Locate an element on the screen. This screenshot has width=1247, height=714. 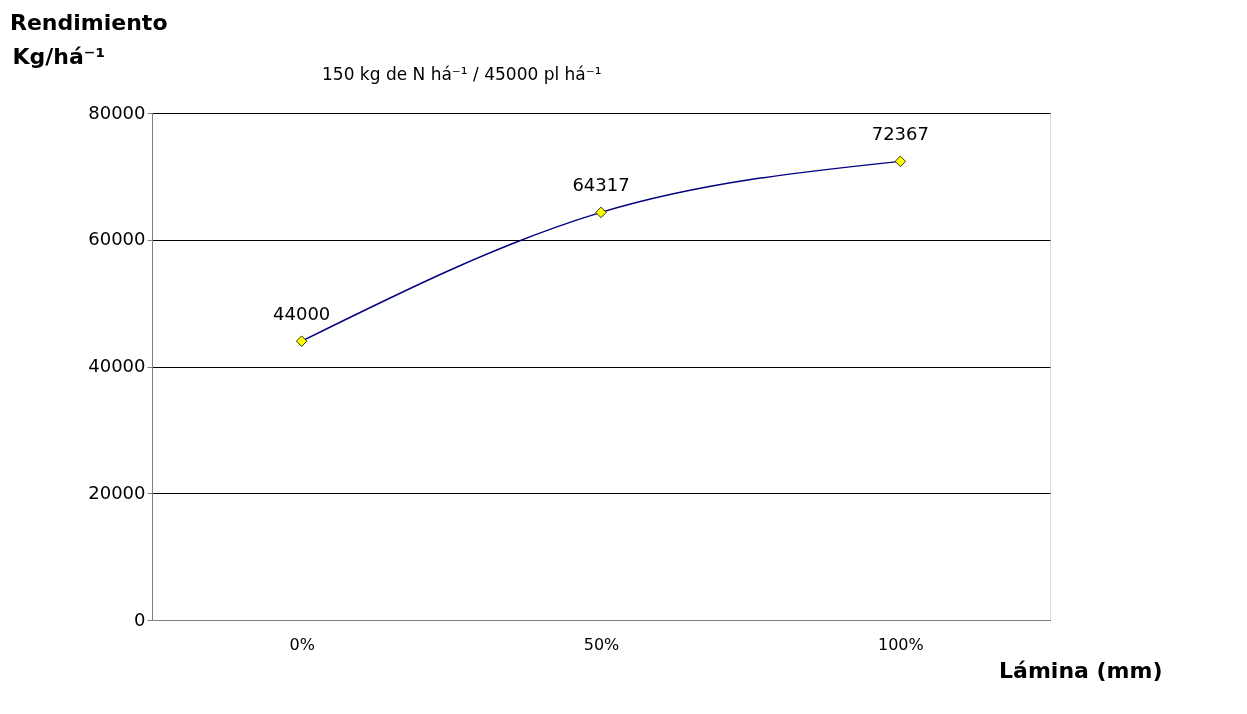
x-tick-label: 0% is located at coordinates (302, 644).